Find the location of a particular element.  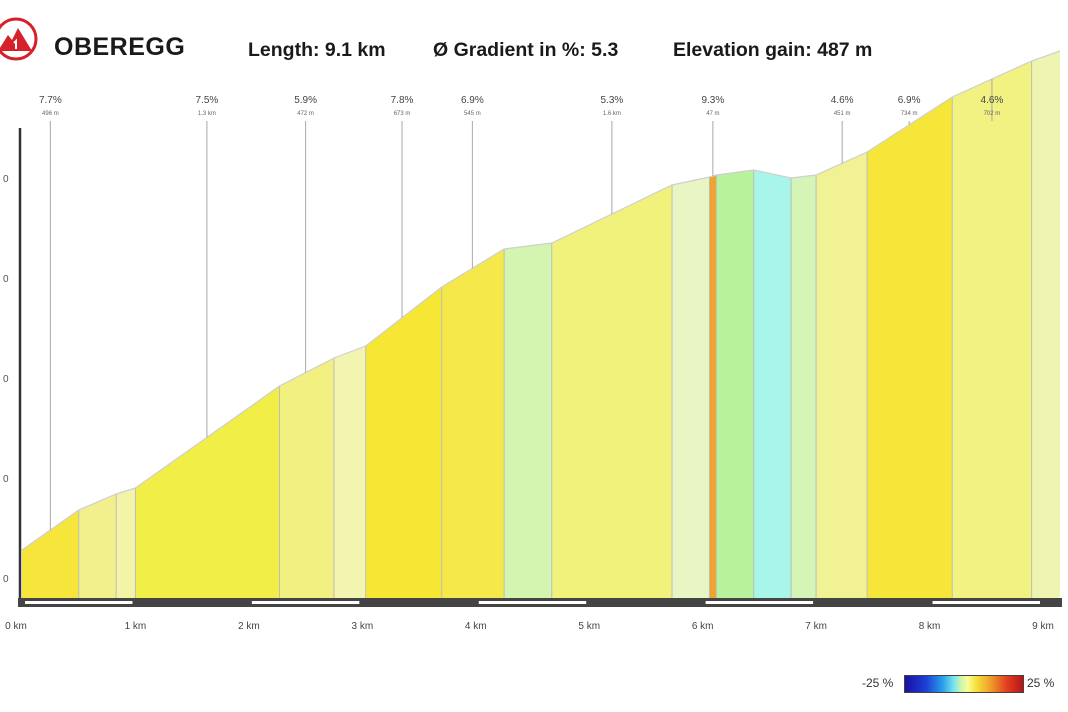

annotation-gradient-label: 7.5% is located at coordinates (207, 100).